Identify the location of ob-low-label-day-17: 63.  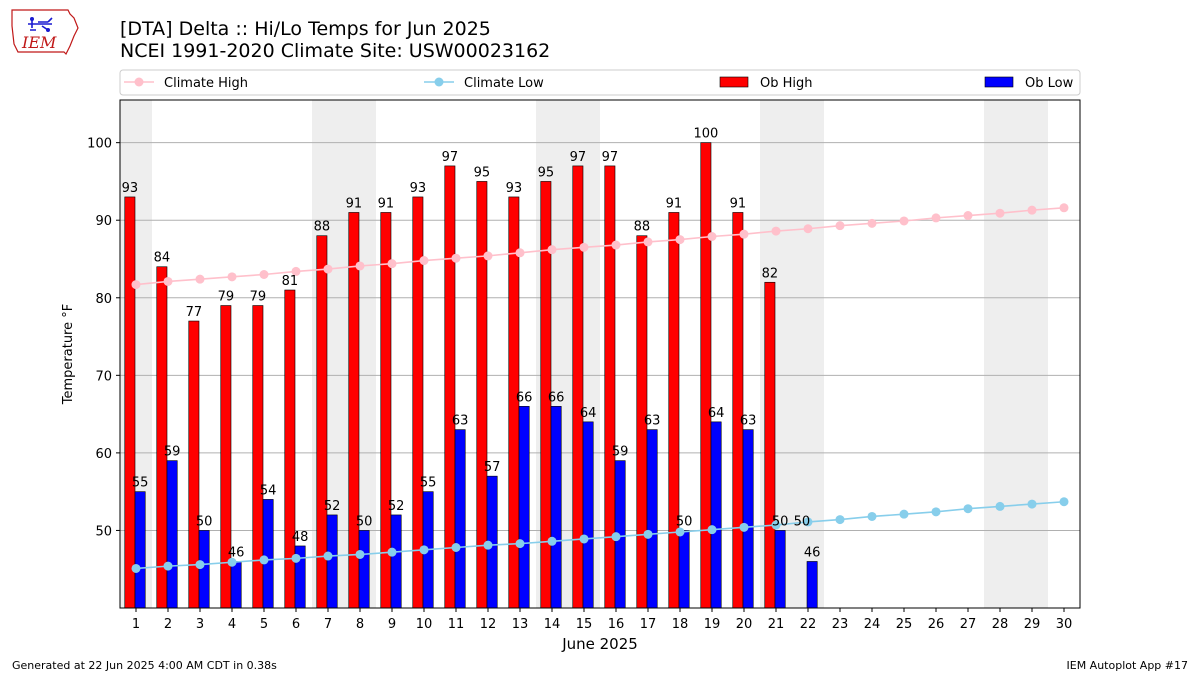
(652, 421).